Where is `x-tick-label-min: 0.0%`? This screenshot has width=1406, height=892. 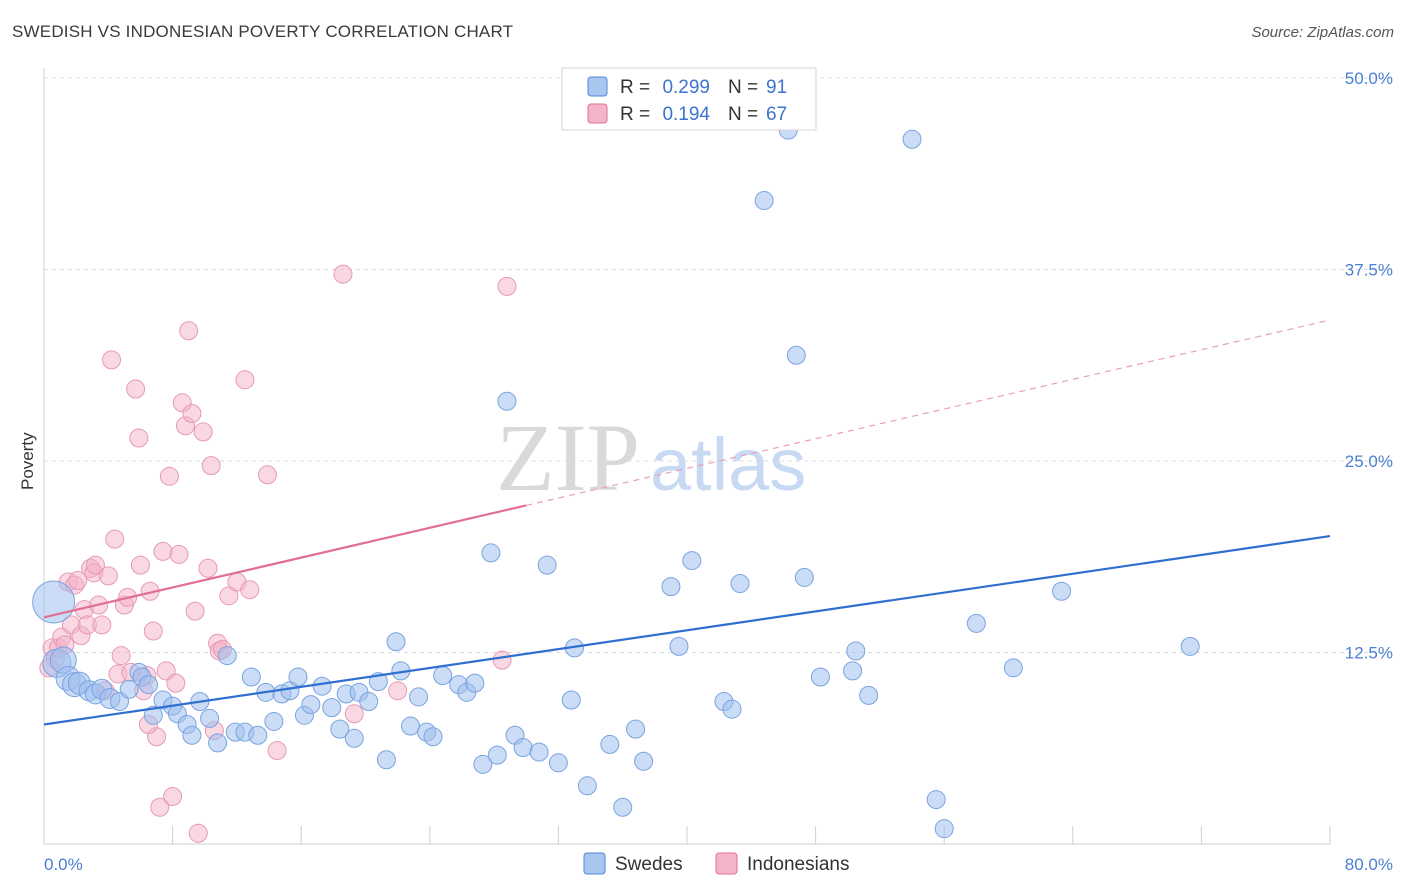 x-tick-label-min: 0.0% is located at coordinates (63, 864).